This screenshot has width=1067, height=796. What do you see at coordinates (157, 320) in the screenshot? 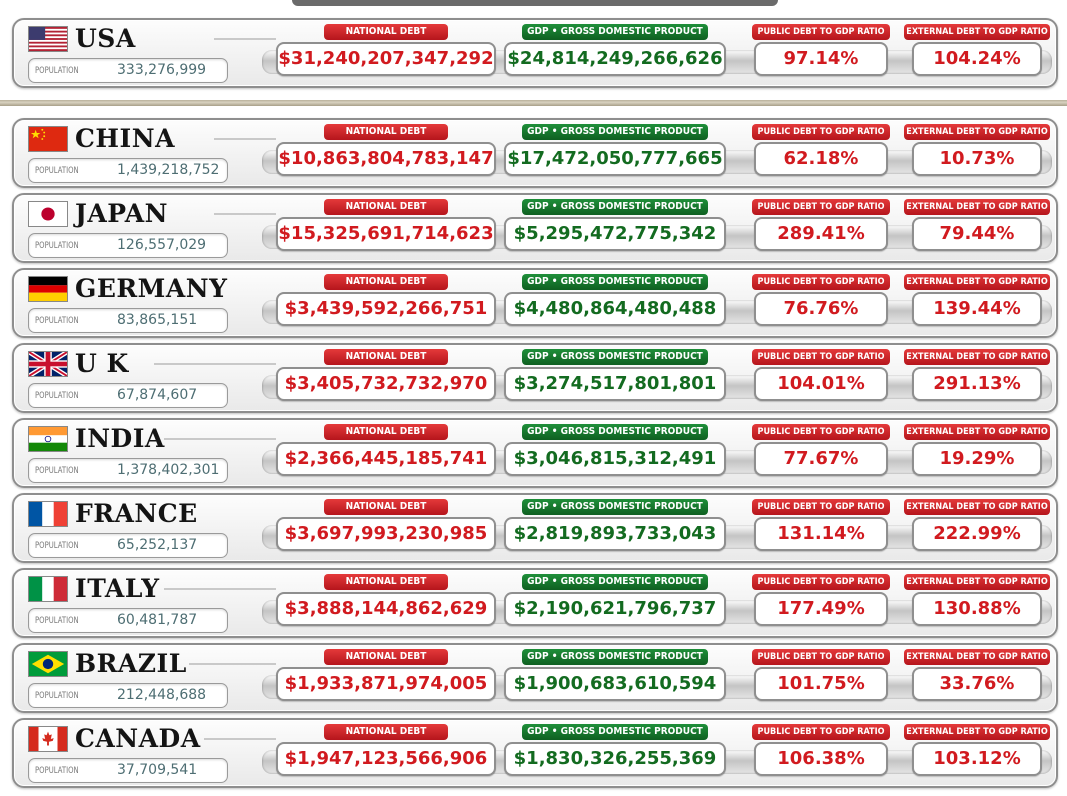
I see `population-value: 83,865,151` at bounding box center [157, 320].